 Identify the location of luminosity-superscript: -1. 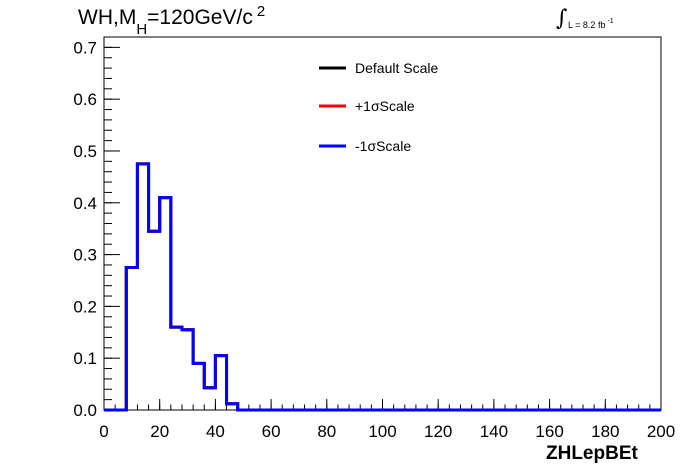
(610, 21).